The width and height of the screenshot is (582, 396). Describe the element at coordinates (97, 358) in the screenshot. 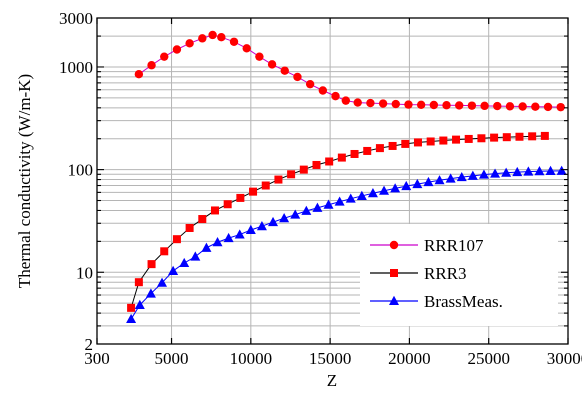

I see `x-tick-label: 300` at that location.